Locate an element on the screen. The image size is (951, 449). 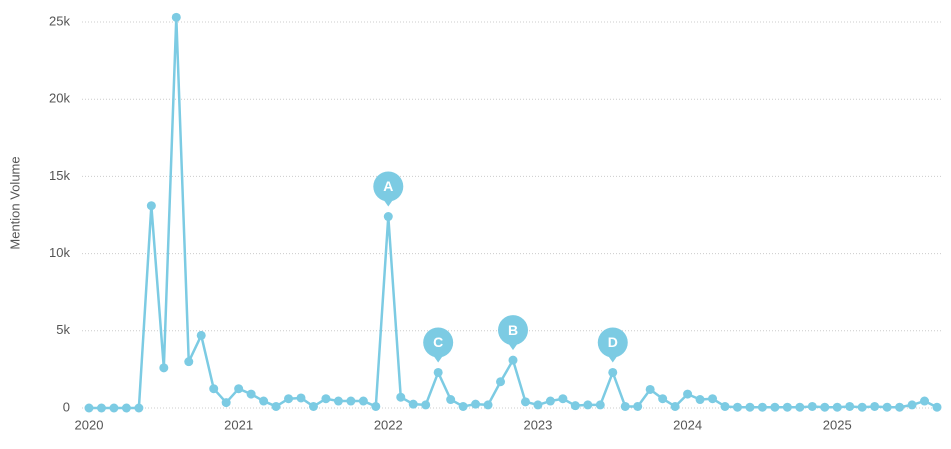
y-tick-label: 10k is located at coordinates (59, 252).